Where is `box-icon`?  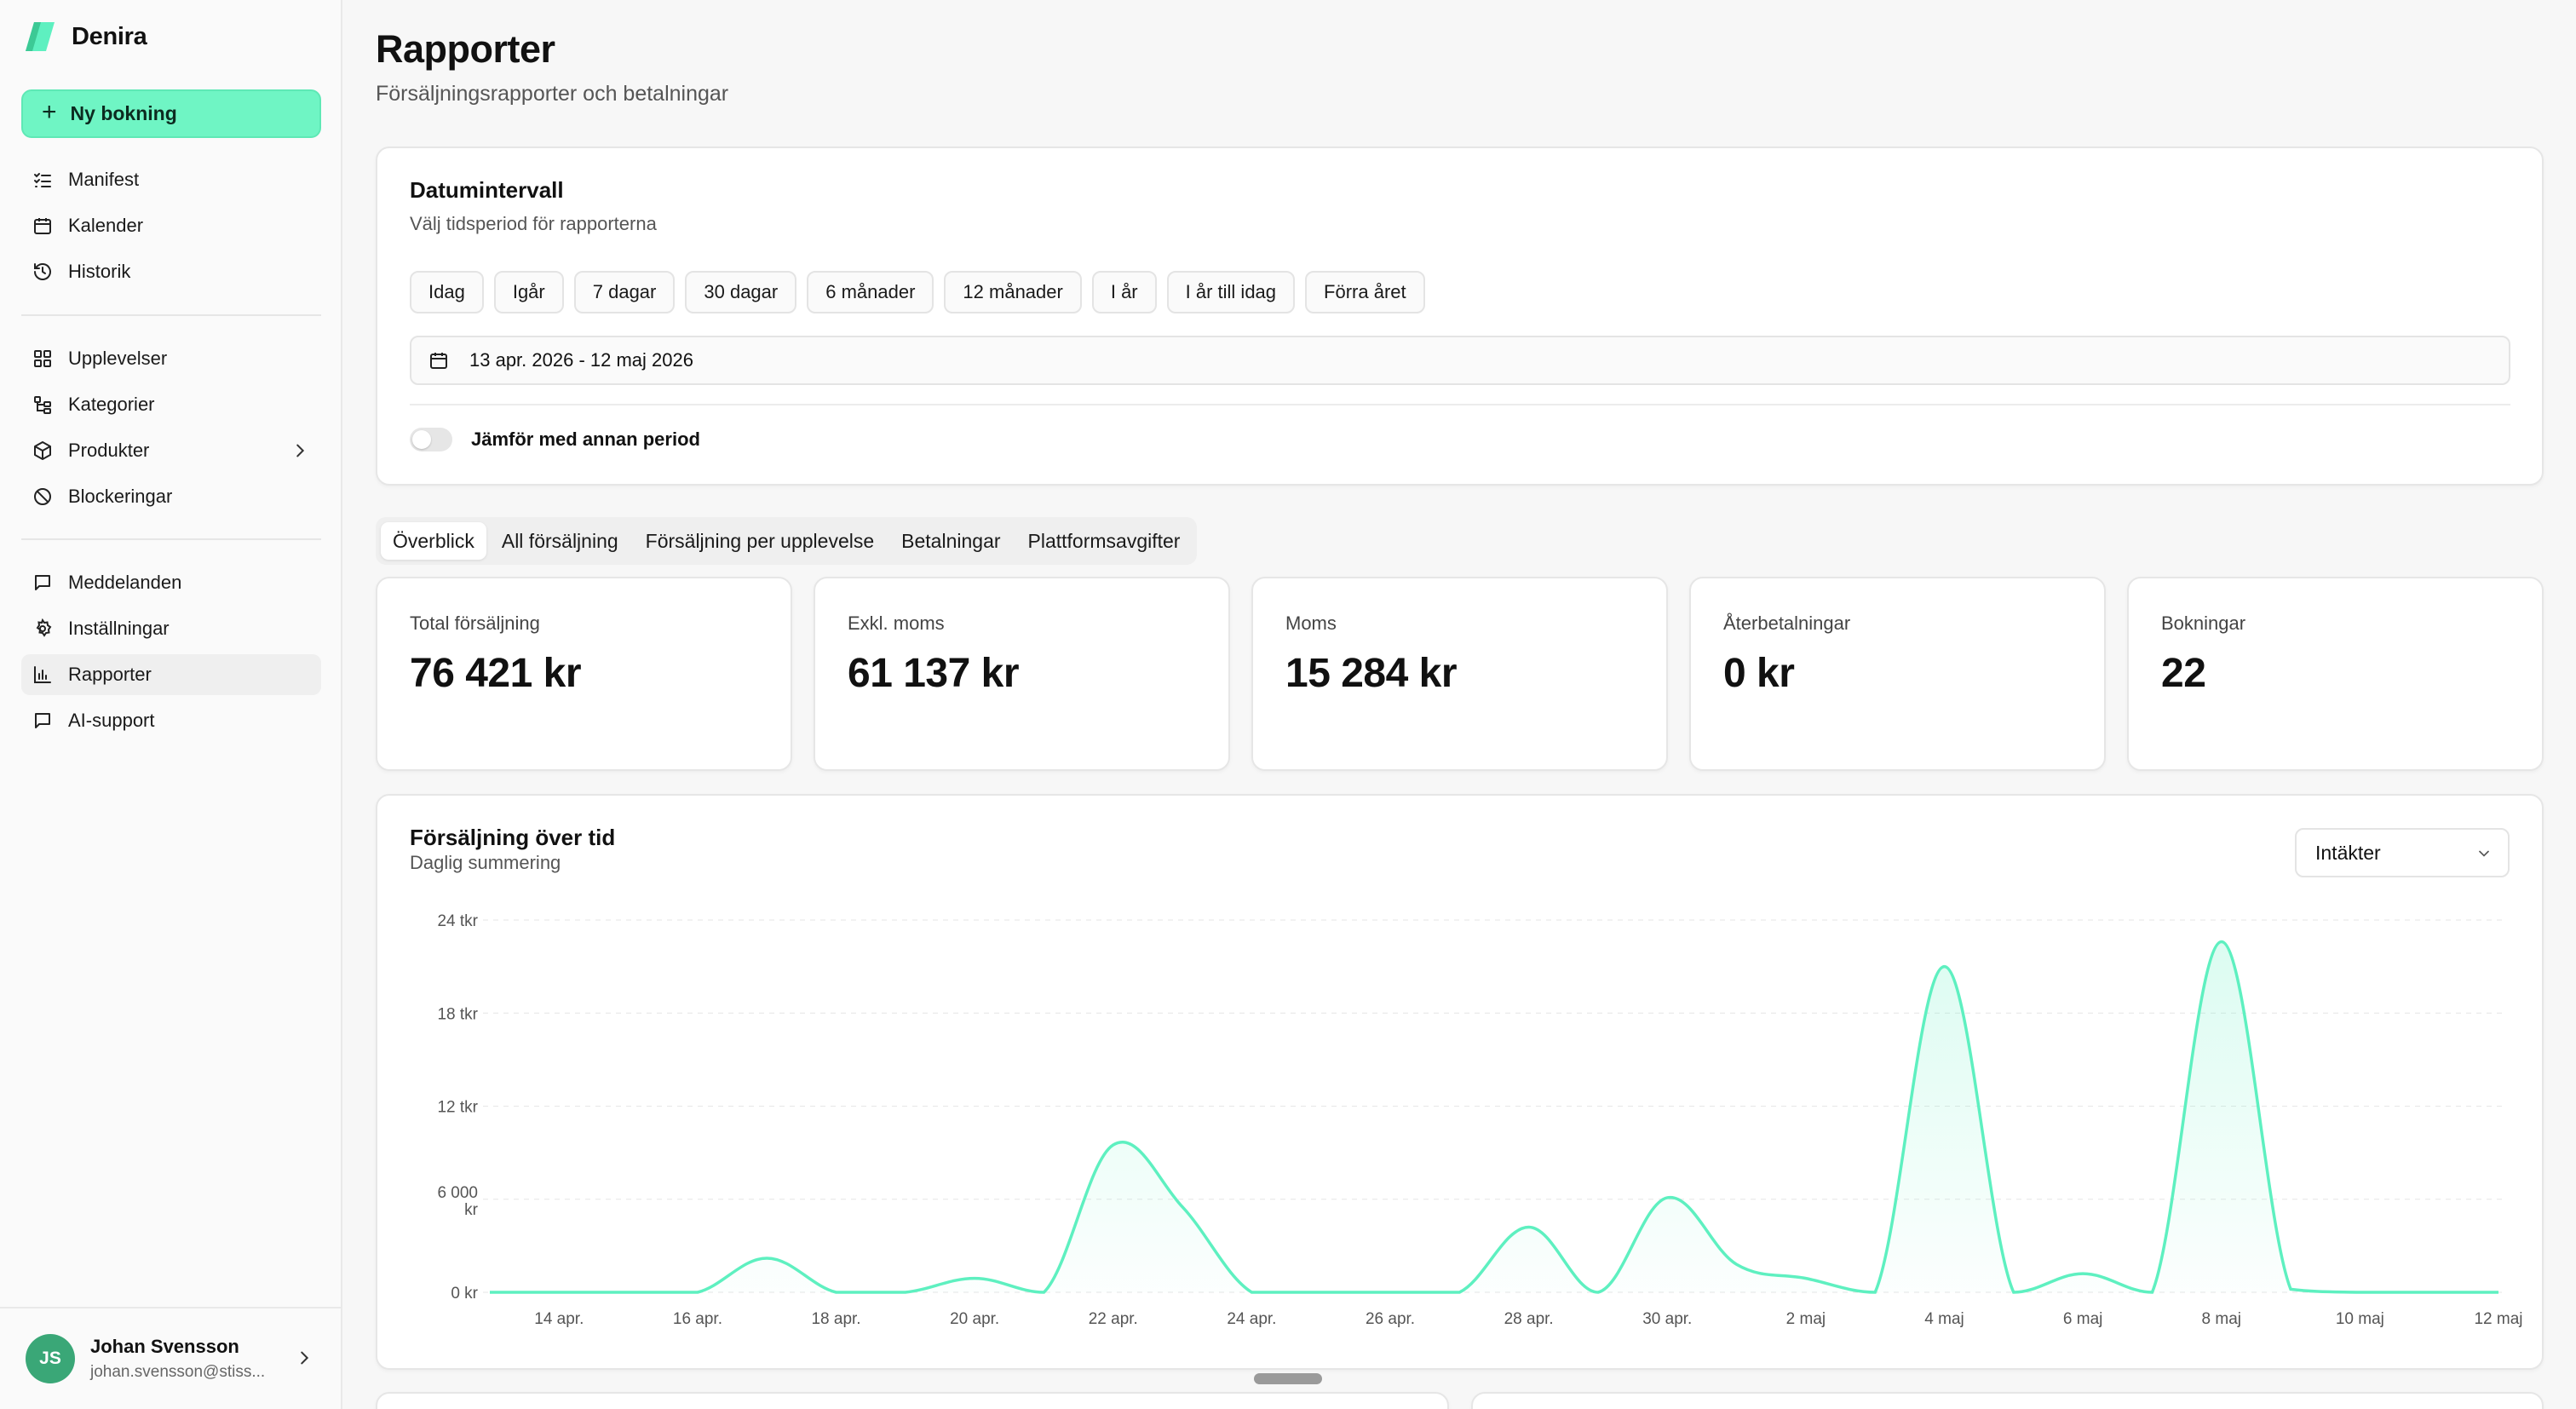
box-icon is located at coordinates (43, 450).